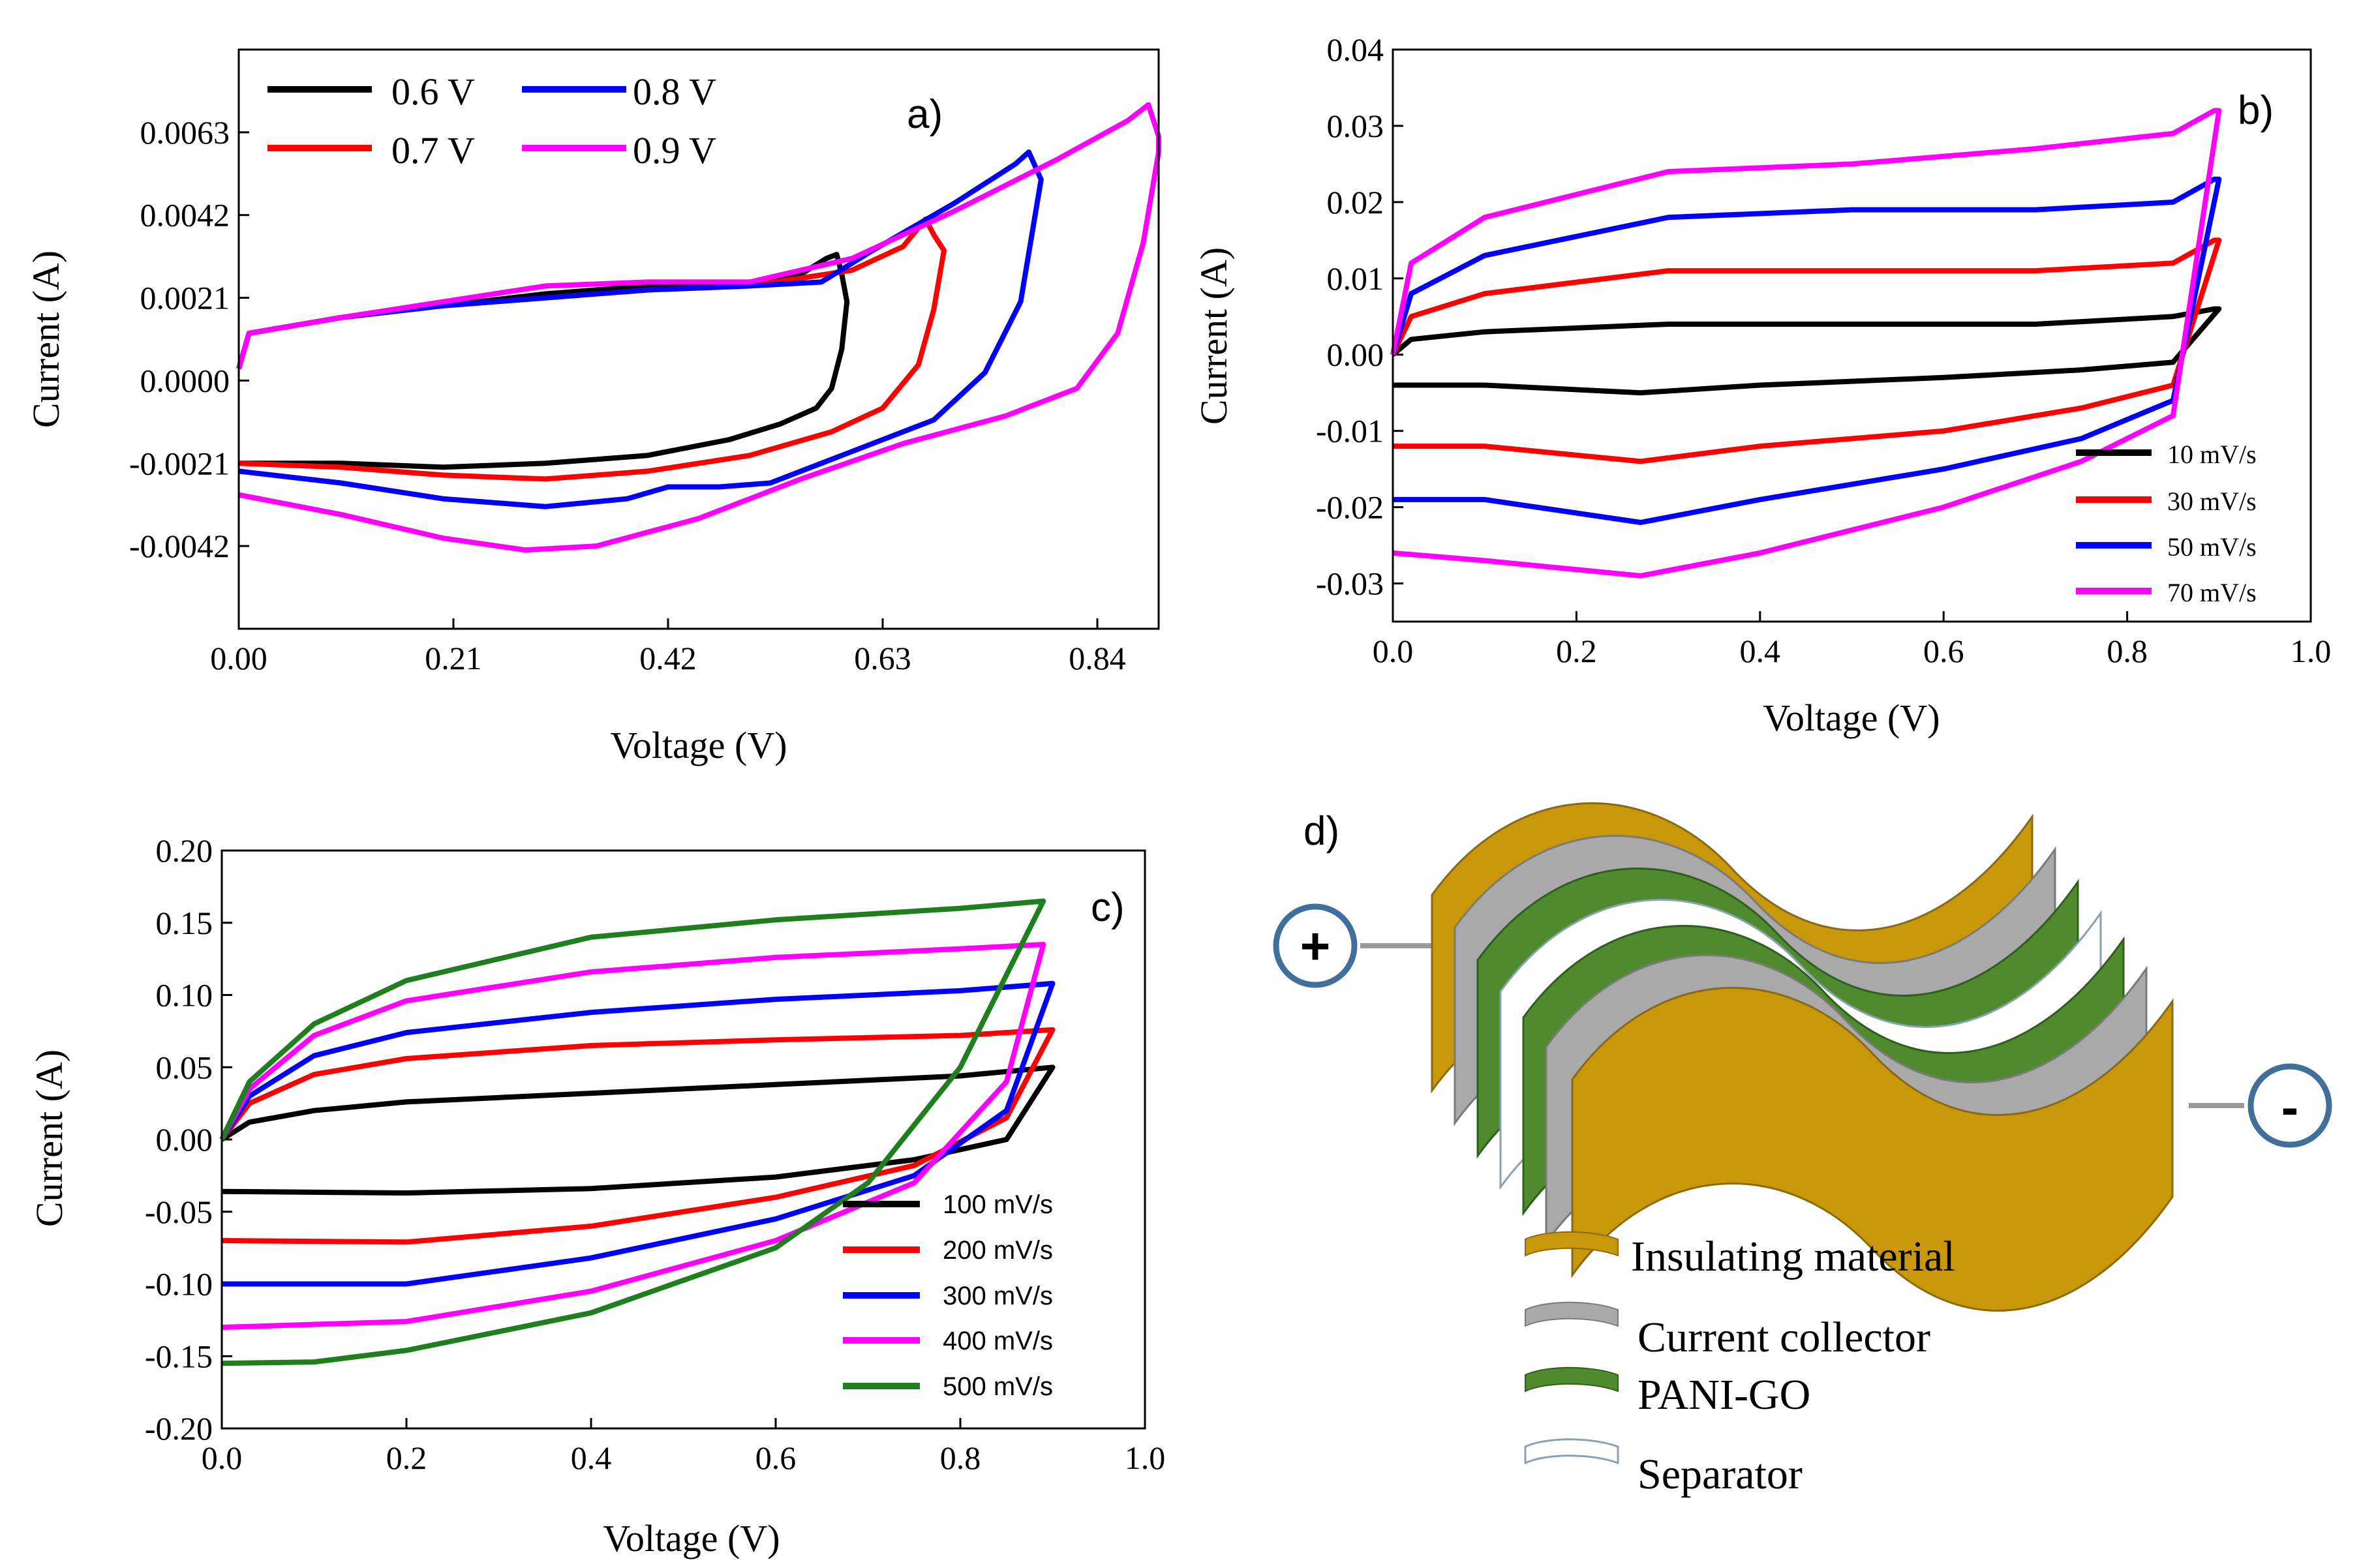 The image size is (2361, 1568). What do you see at coordinates (1108, 907) in the screenshot?
I see `panel-label-c: c)` at bounding box center [1108, 907].